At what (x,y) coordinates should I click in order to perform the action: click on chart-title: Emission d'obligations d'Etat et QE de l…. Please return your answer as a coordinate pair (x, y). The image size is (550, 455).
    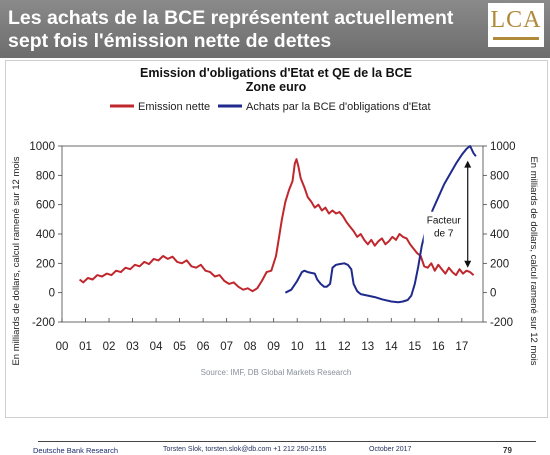
    Looking at the image, I should click on (276, 73).